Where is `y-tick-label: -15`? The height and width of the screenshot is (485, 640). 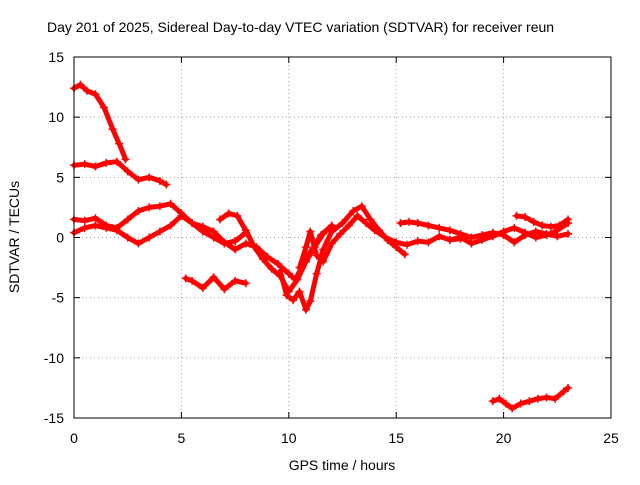 y-tick-label: -15 is located at coordinates (54, 418).